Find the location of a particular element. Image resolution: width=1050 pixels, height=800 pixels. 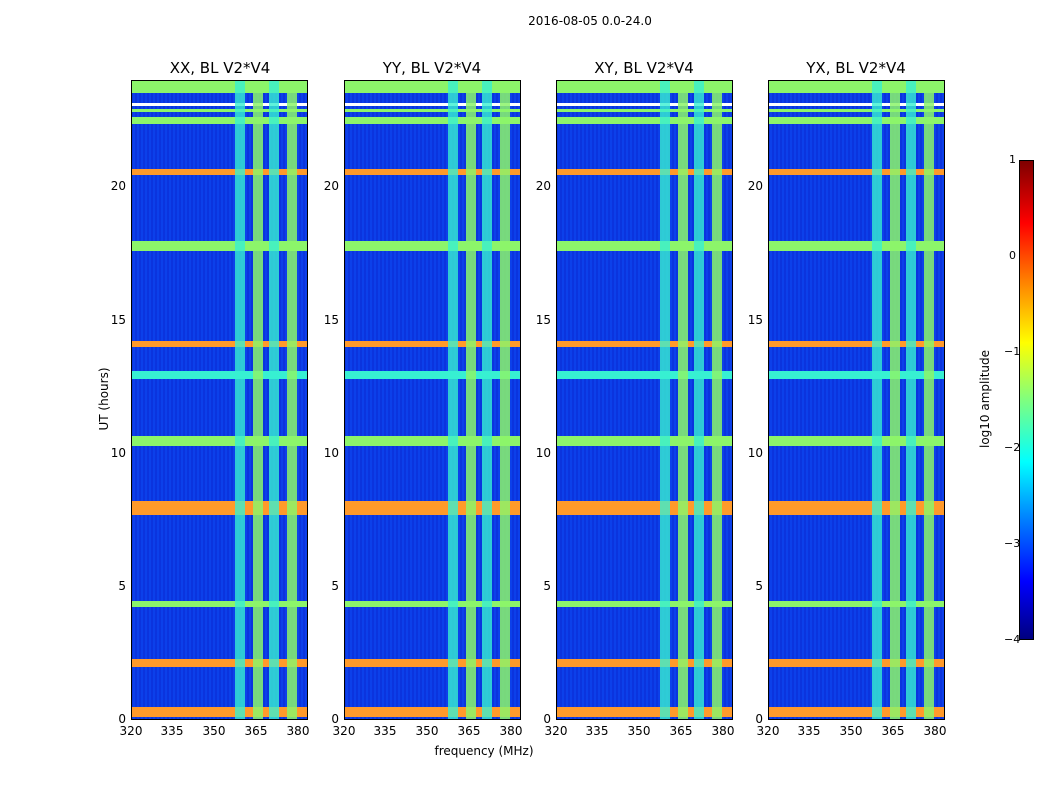

colorbar-label: log10 amplitude is located at coordinates (985, 399).